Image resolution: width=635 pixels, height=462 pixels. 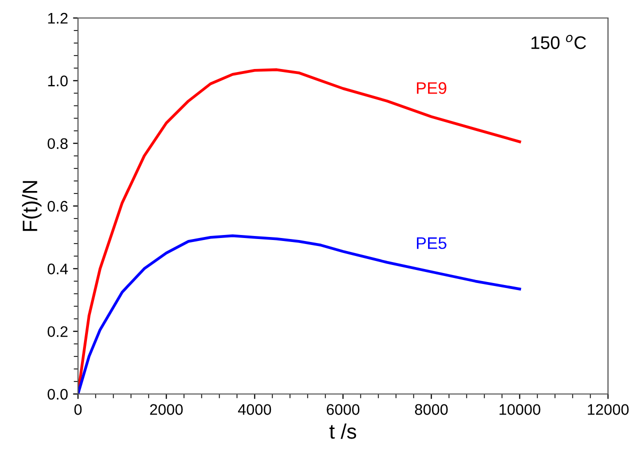 I want to click on y-tick-label: 0.4, so click(x=58, y=269).